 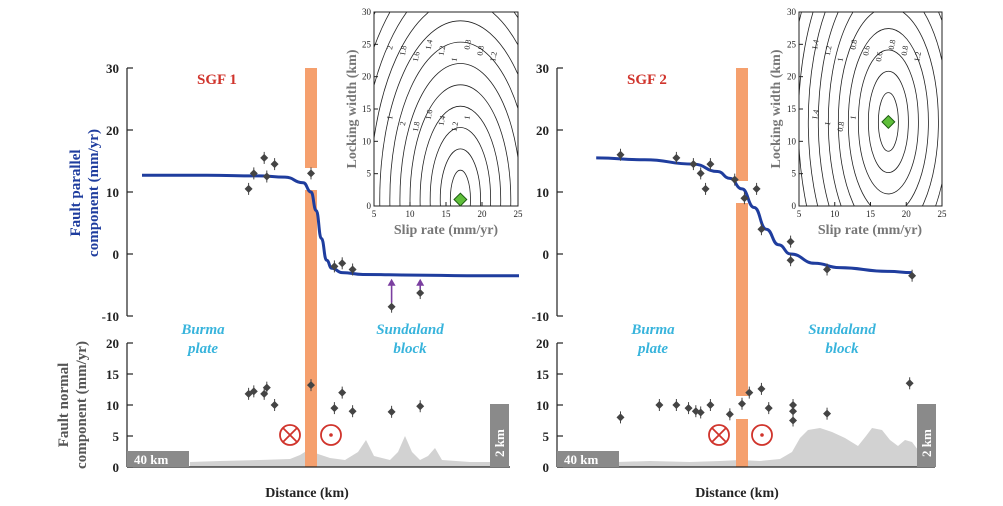 What do you see at coordinates (374, 214) in the screenshot?
I see `inset-x-tick-label: 5` at bounding box center [374, 214].